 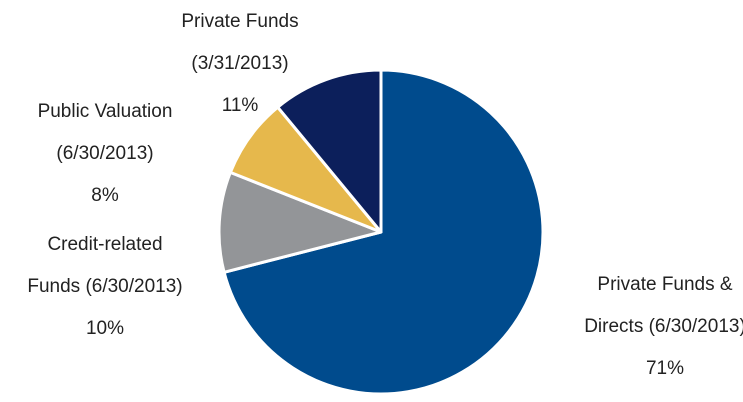 What do you see at coordinates (663, 326) in the screenshot?
I see `slice-label: Directs (6/30/2013)` at bounding box center [663, 326].